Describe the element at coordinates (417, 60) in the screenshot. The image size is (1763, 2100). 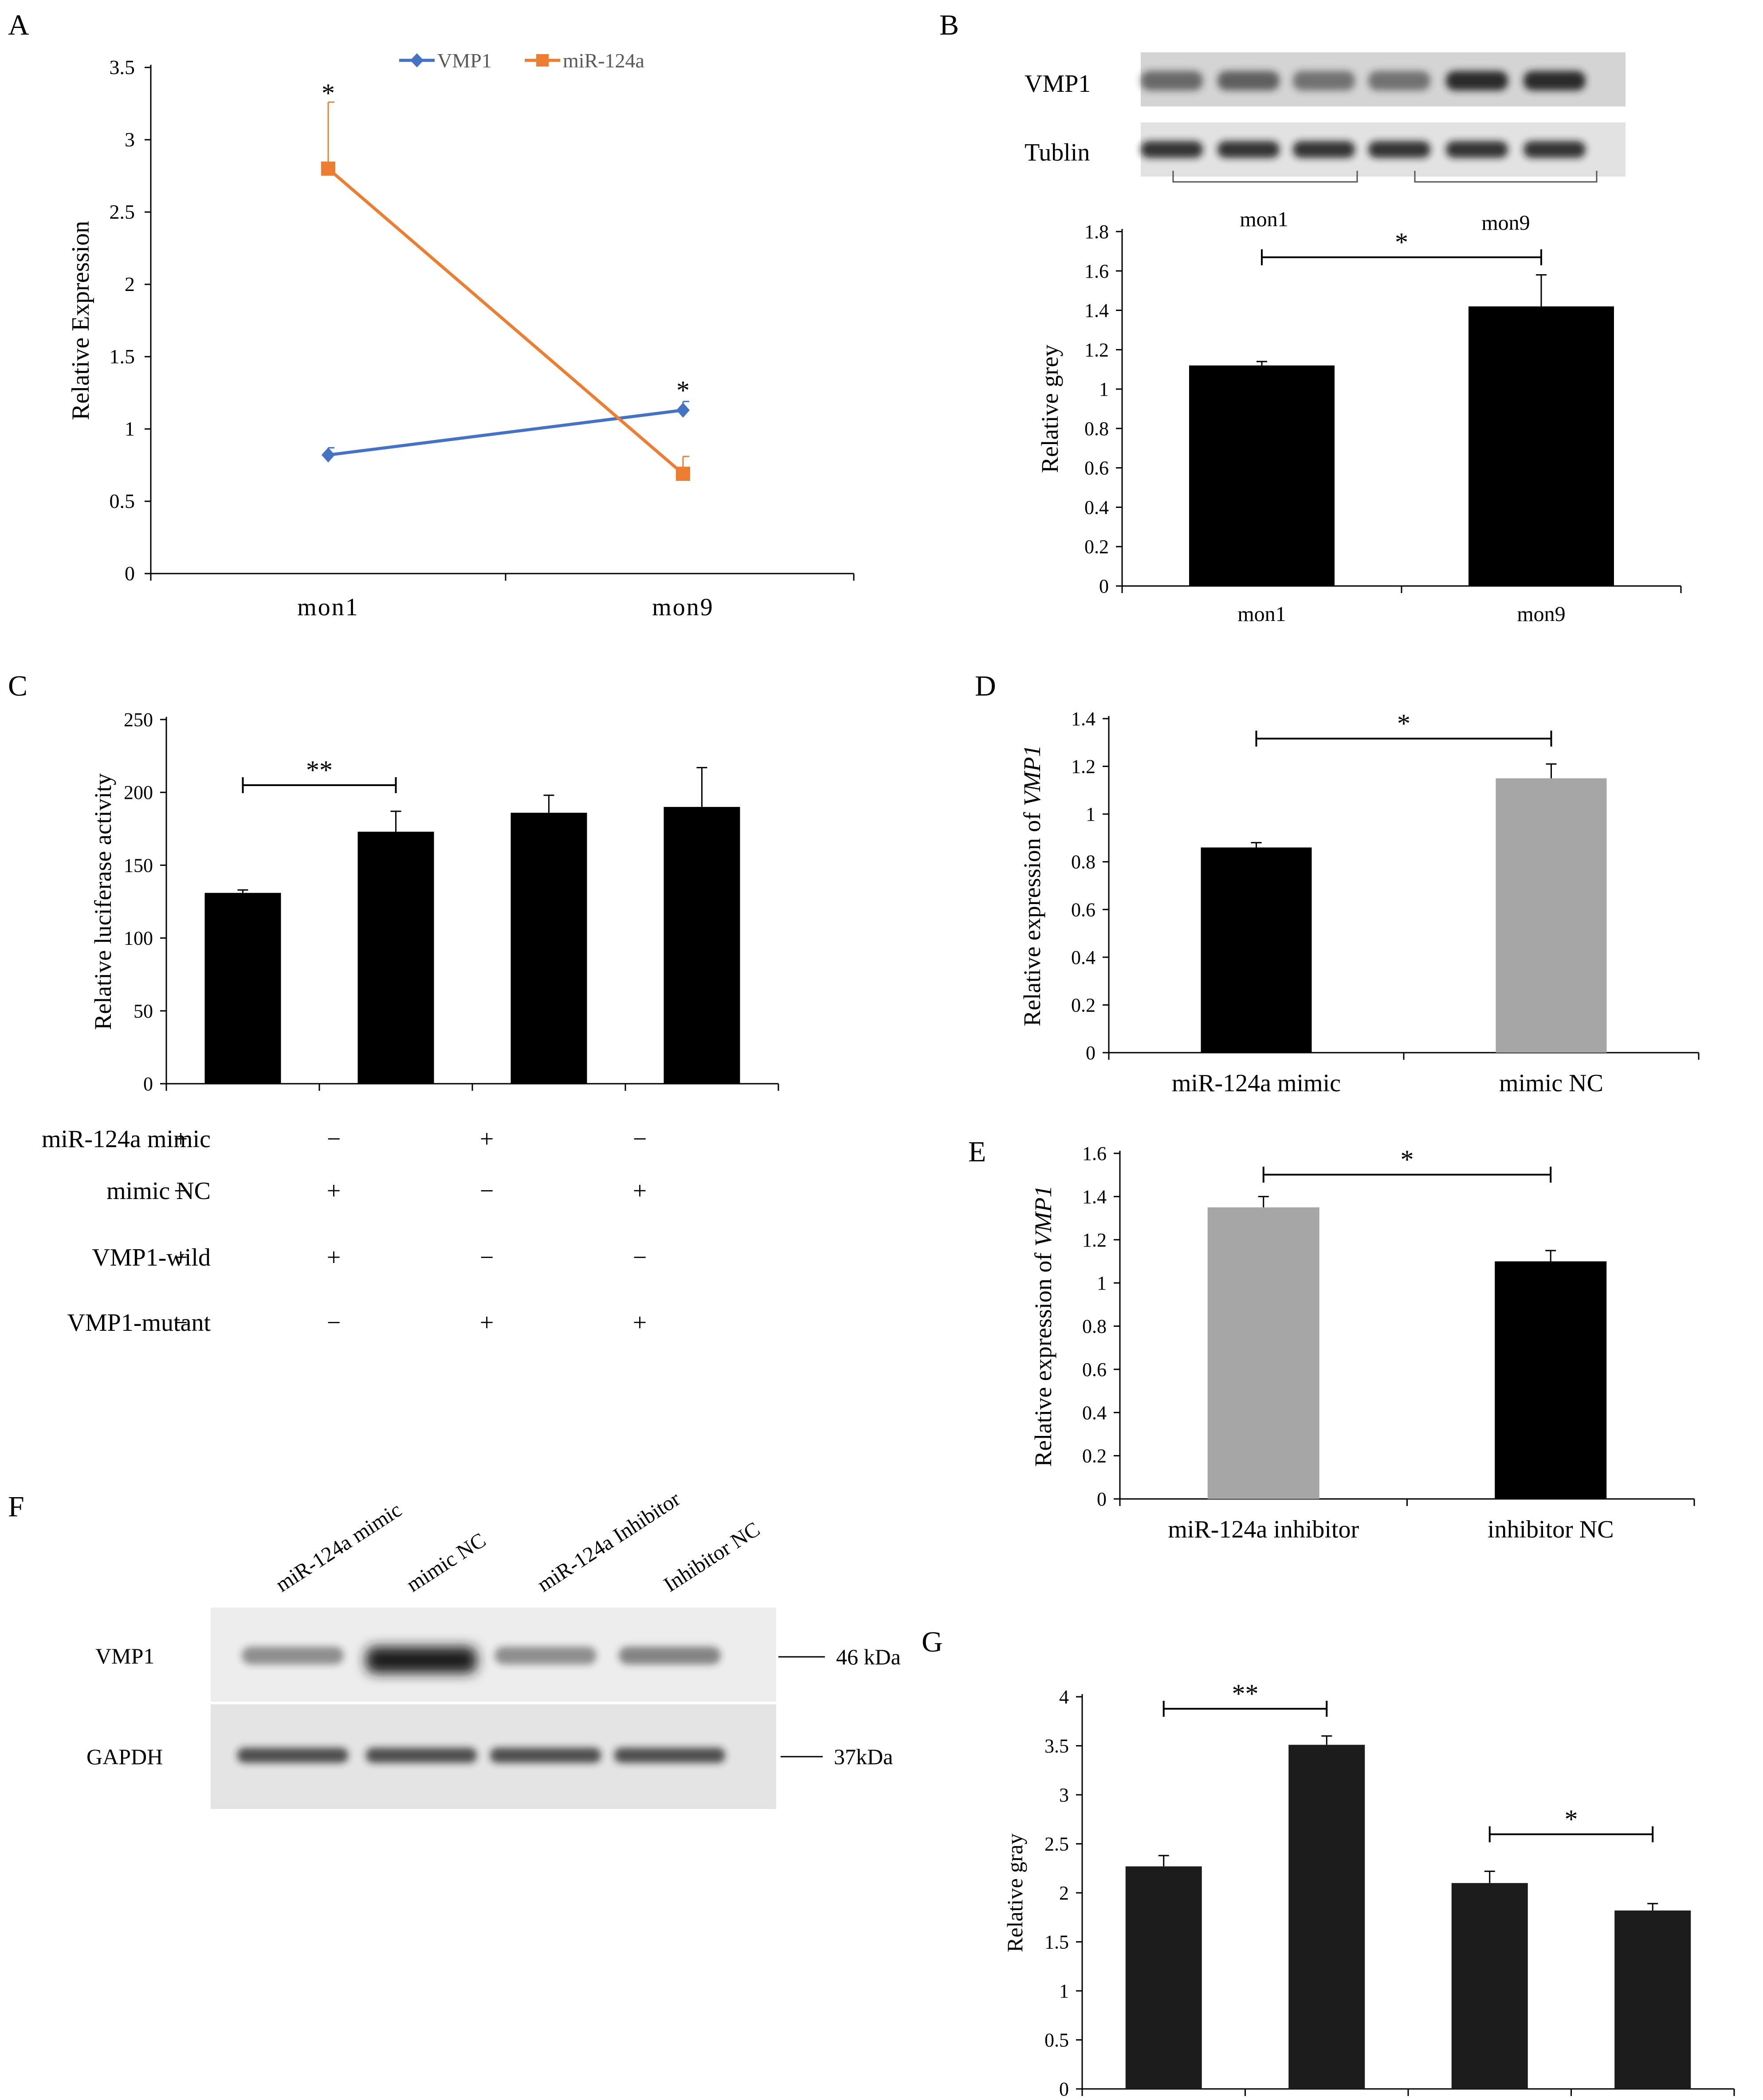
I see `legend-marker` at that location.